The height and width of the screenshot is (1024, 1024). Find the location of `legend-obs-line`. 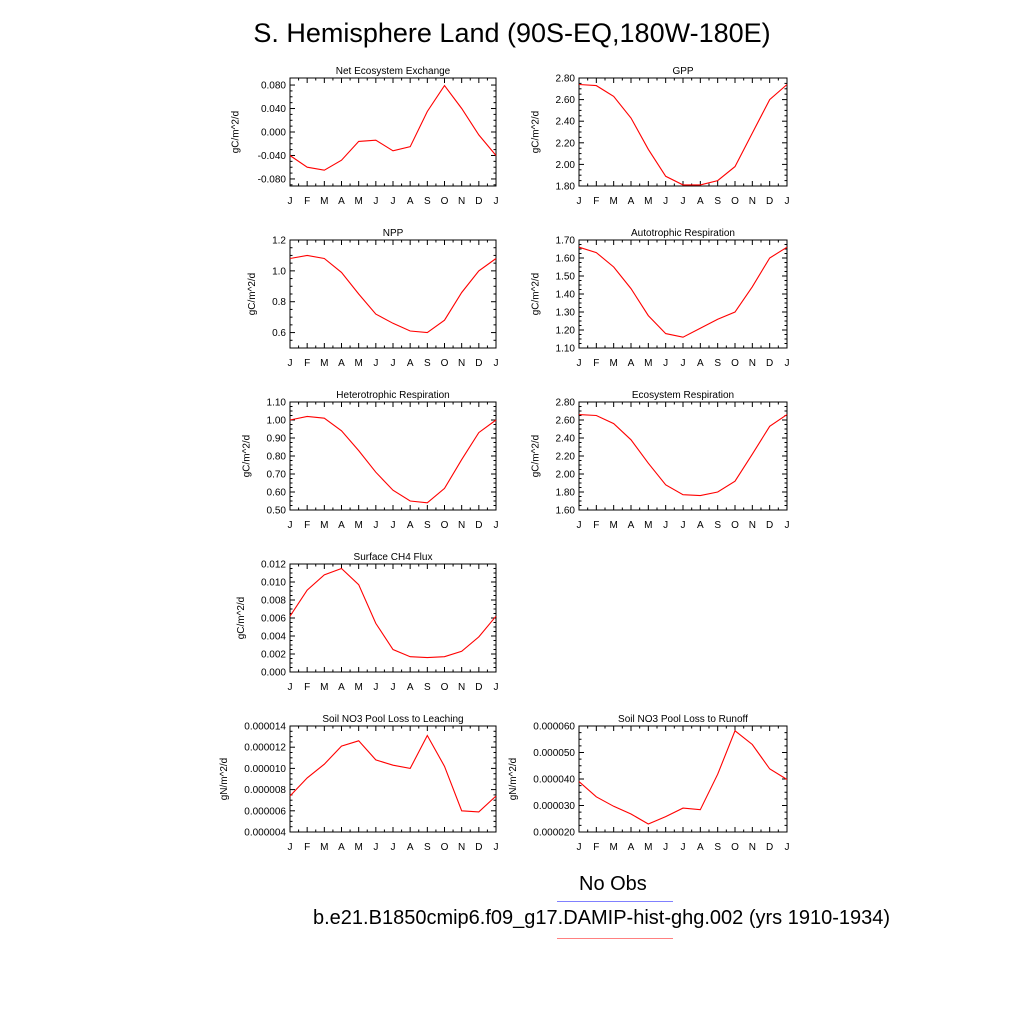

legend-obs-line is located at coordinates (615, 901).